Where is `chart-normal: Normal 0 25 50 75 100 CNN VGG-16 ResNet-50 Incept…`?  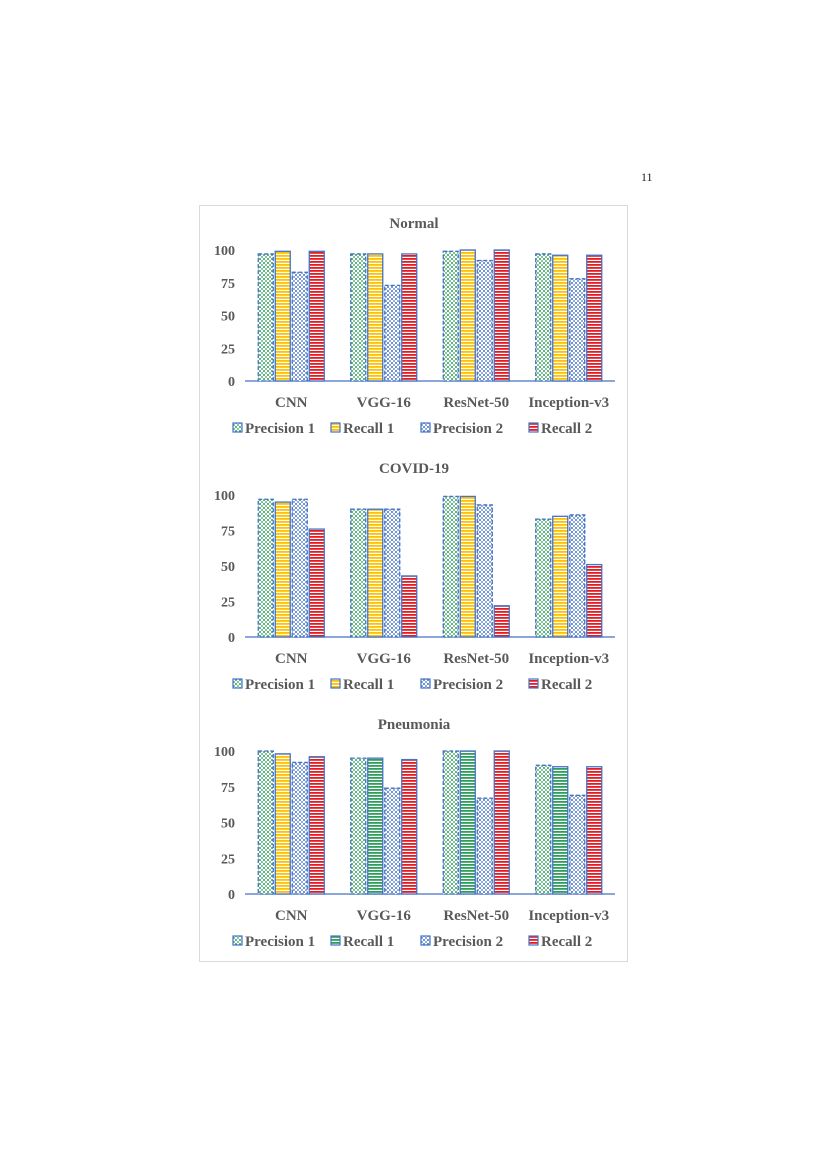
chart-normal: Normal 0 25 50 75 100 CNN VGG-16 ResNet-50 Incept… is located at coordinates (414, 326).